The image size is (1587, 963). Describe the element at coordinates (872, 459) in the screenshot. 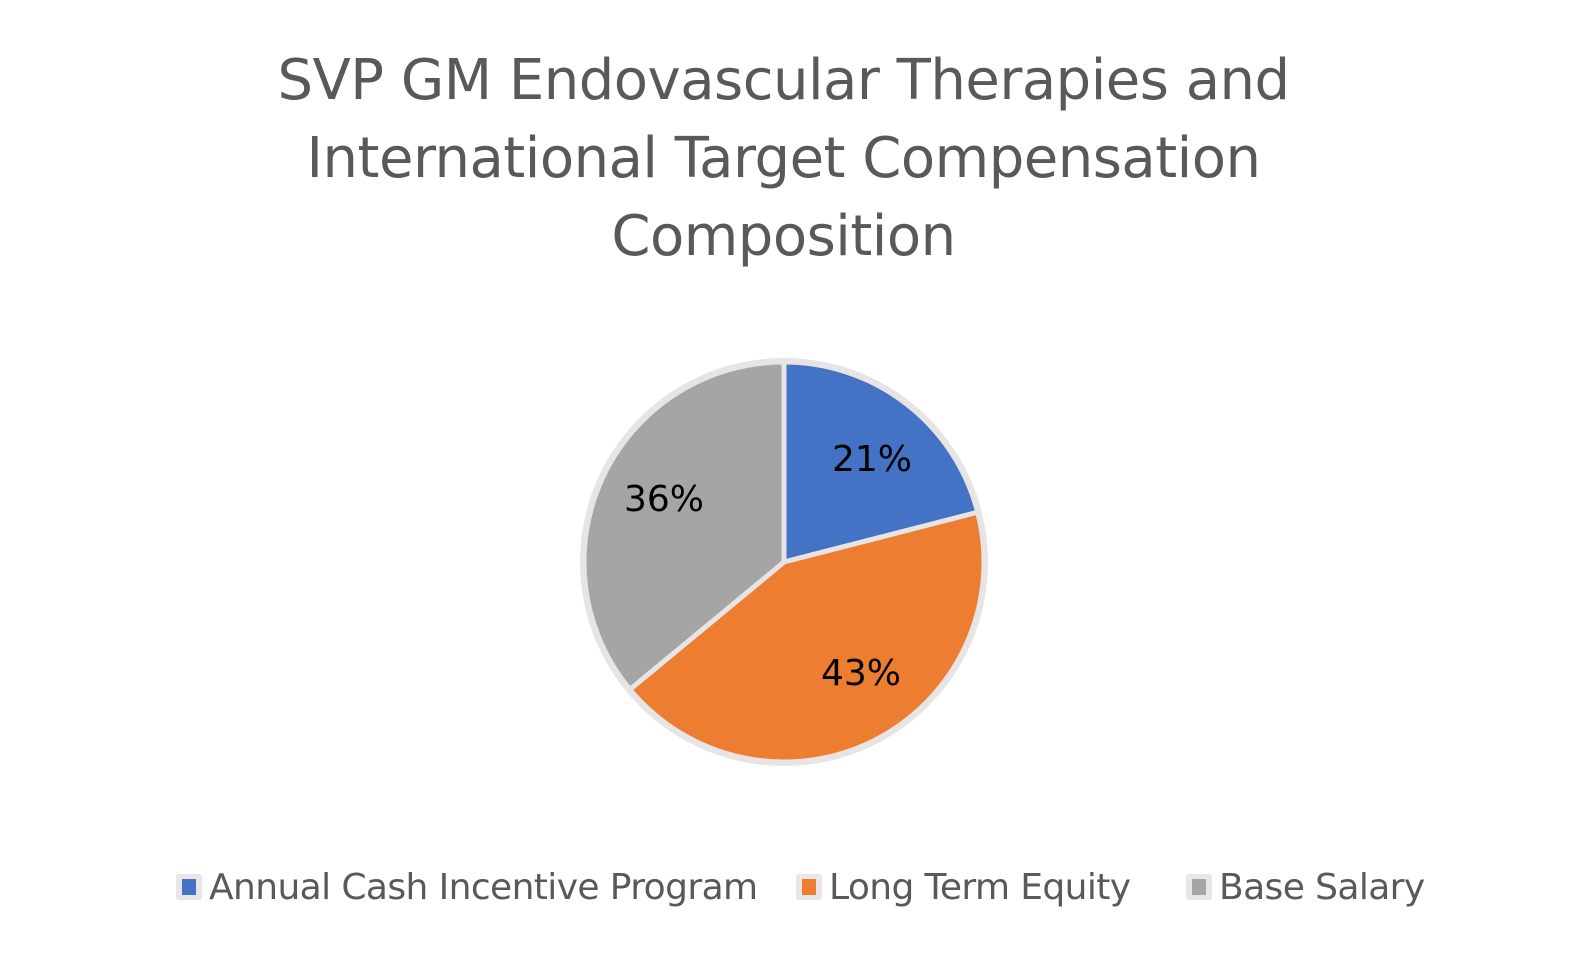

I see `data-label: 21%` at that location.